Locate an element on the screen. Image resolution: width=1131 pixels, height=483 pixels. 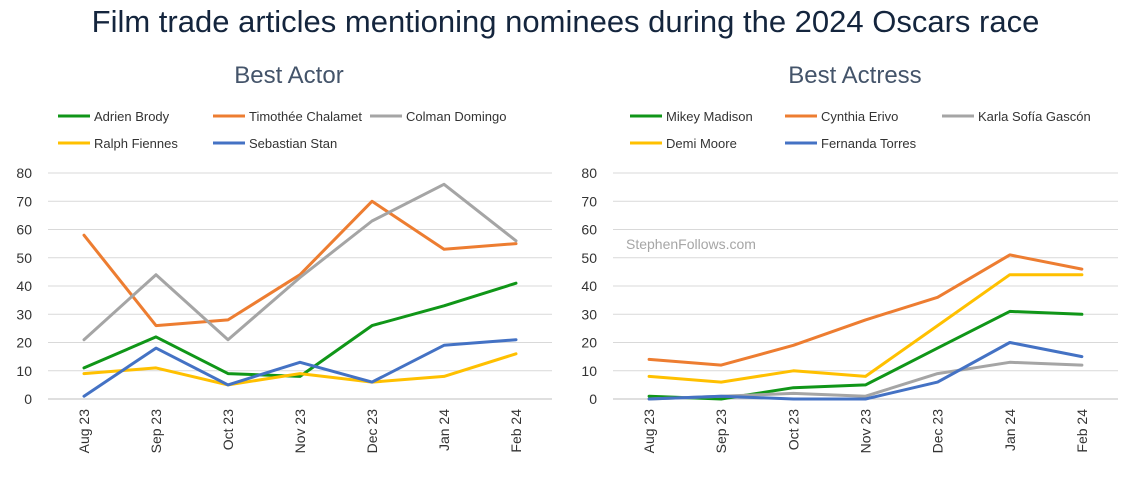
actor-y-tick-label: 0 is located at coordinates (28, 399).